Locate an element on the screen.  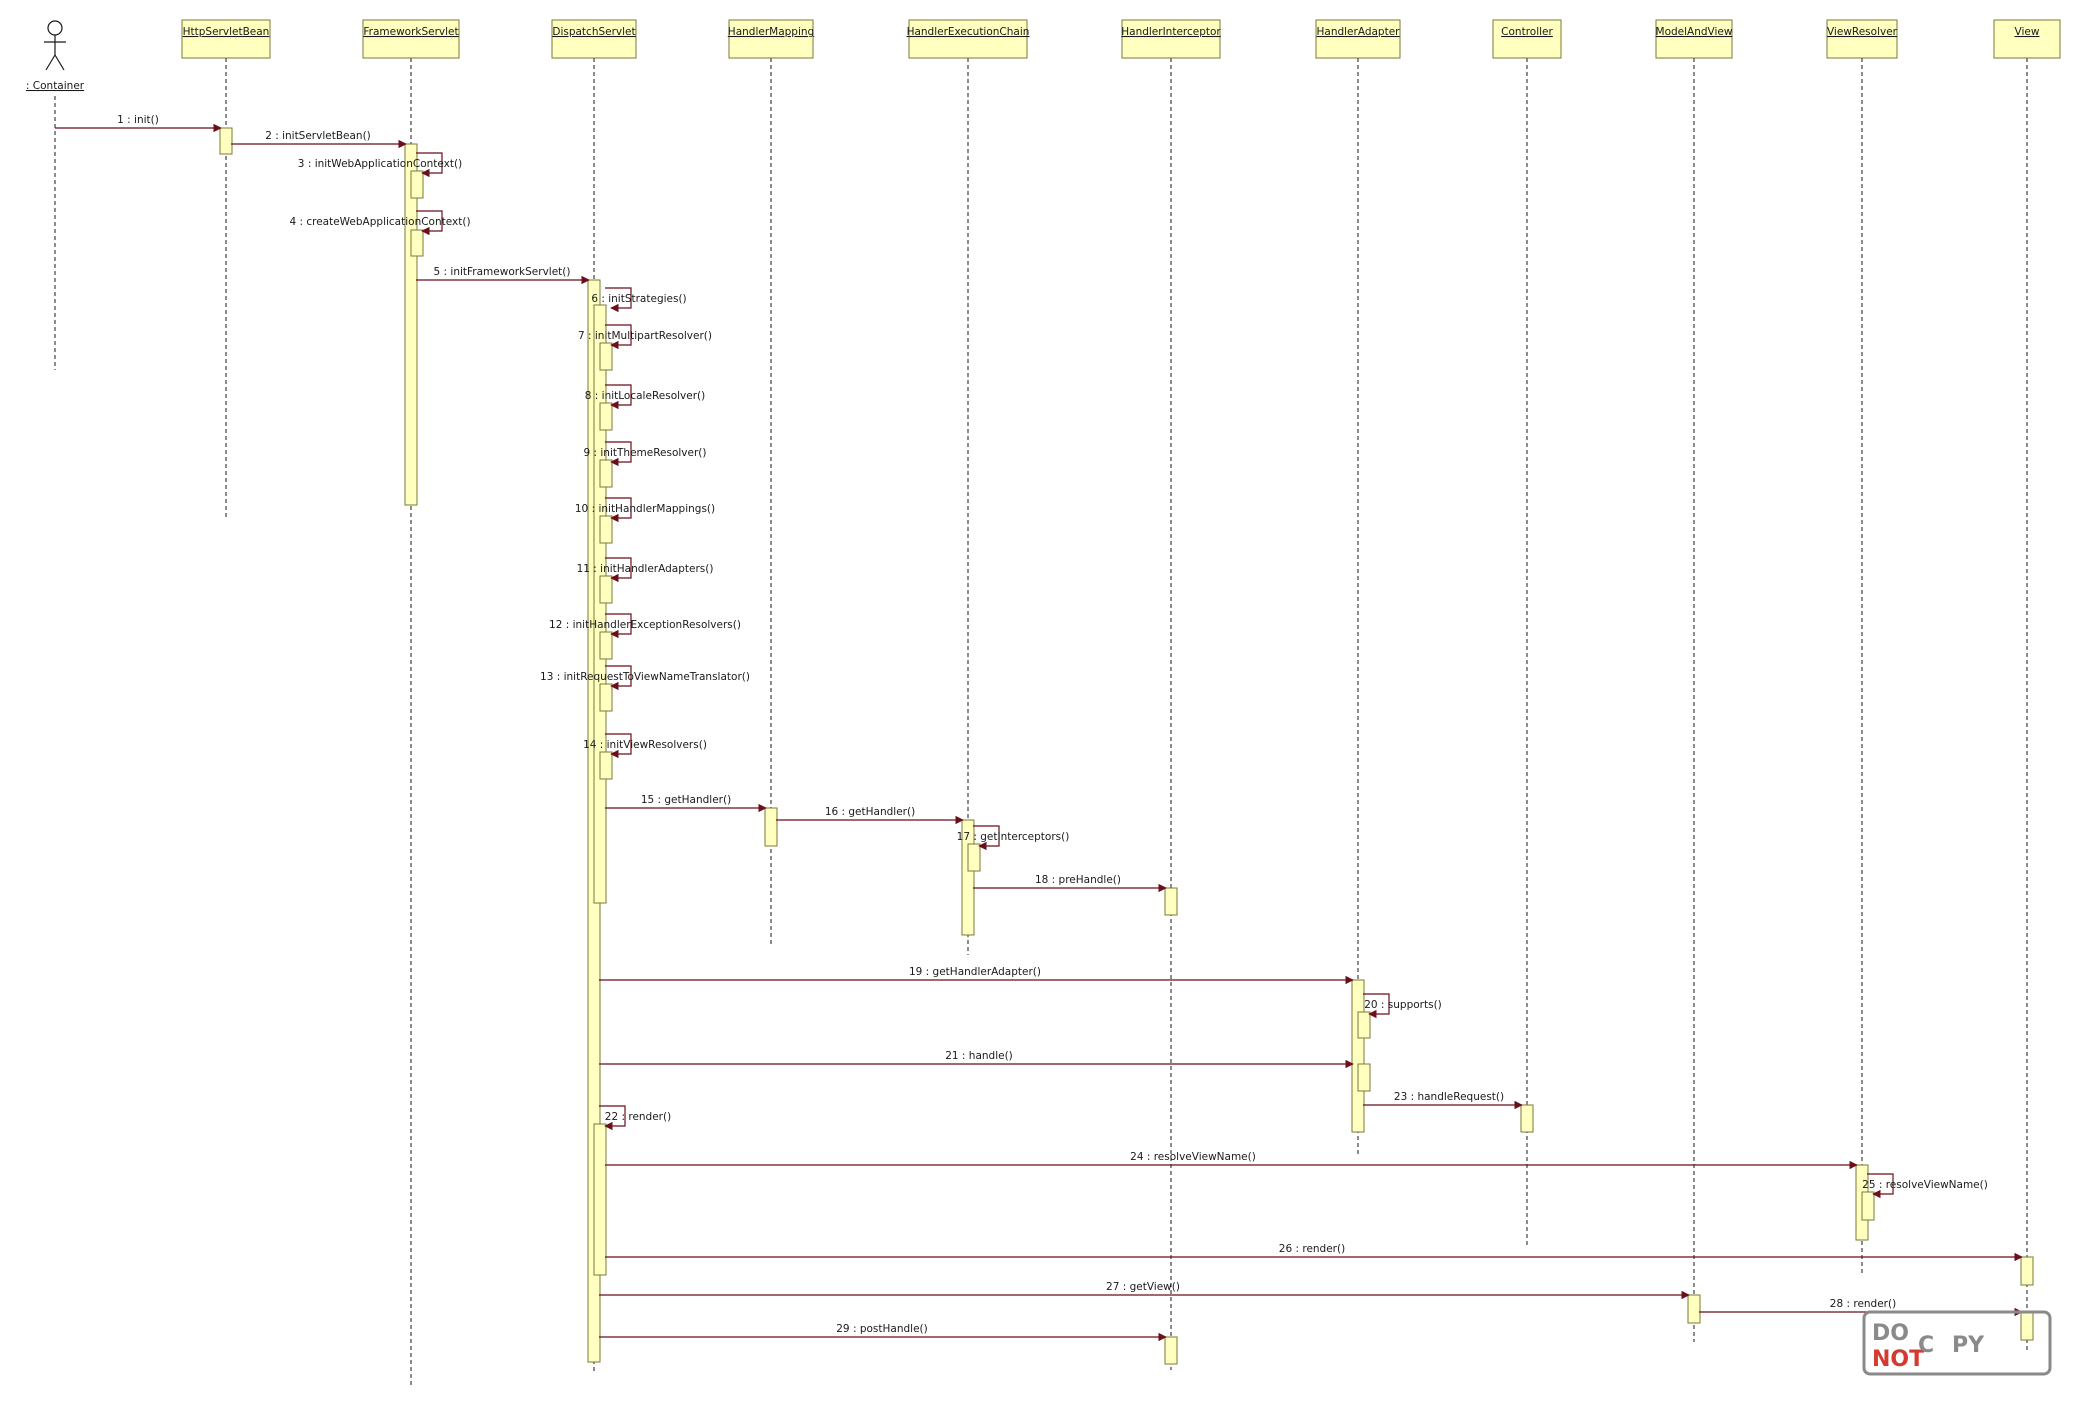
activation-httpservletbean is located at coordinates (226, 141).